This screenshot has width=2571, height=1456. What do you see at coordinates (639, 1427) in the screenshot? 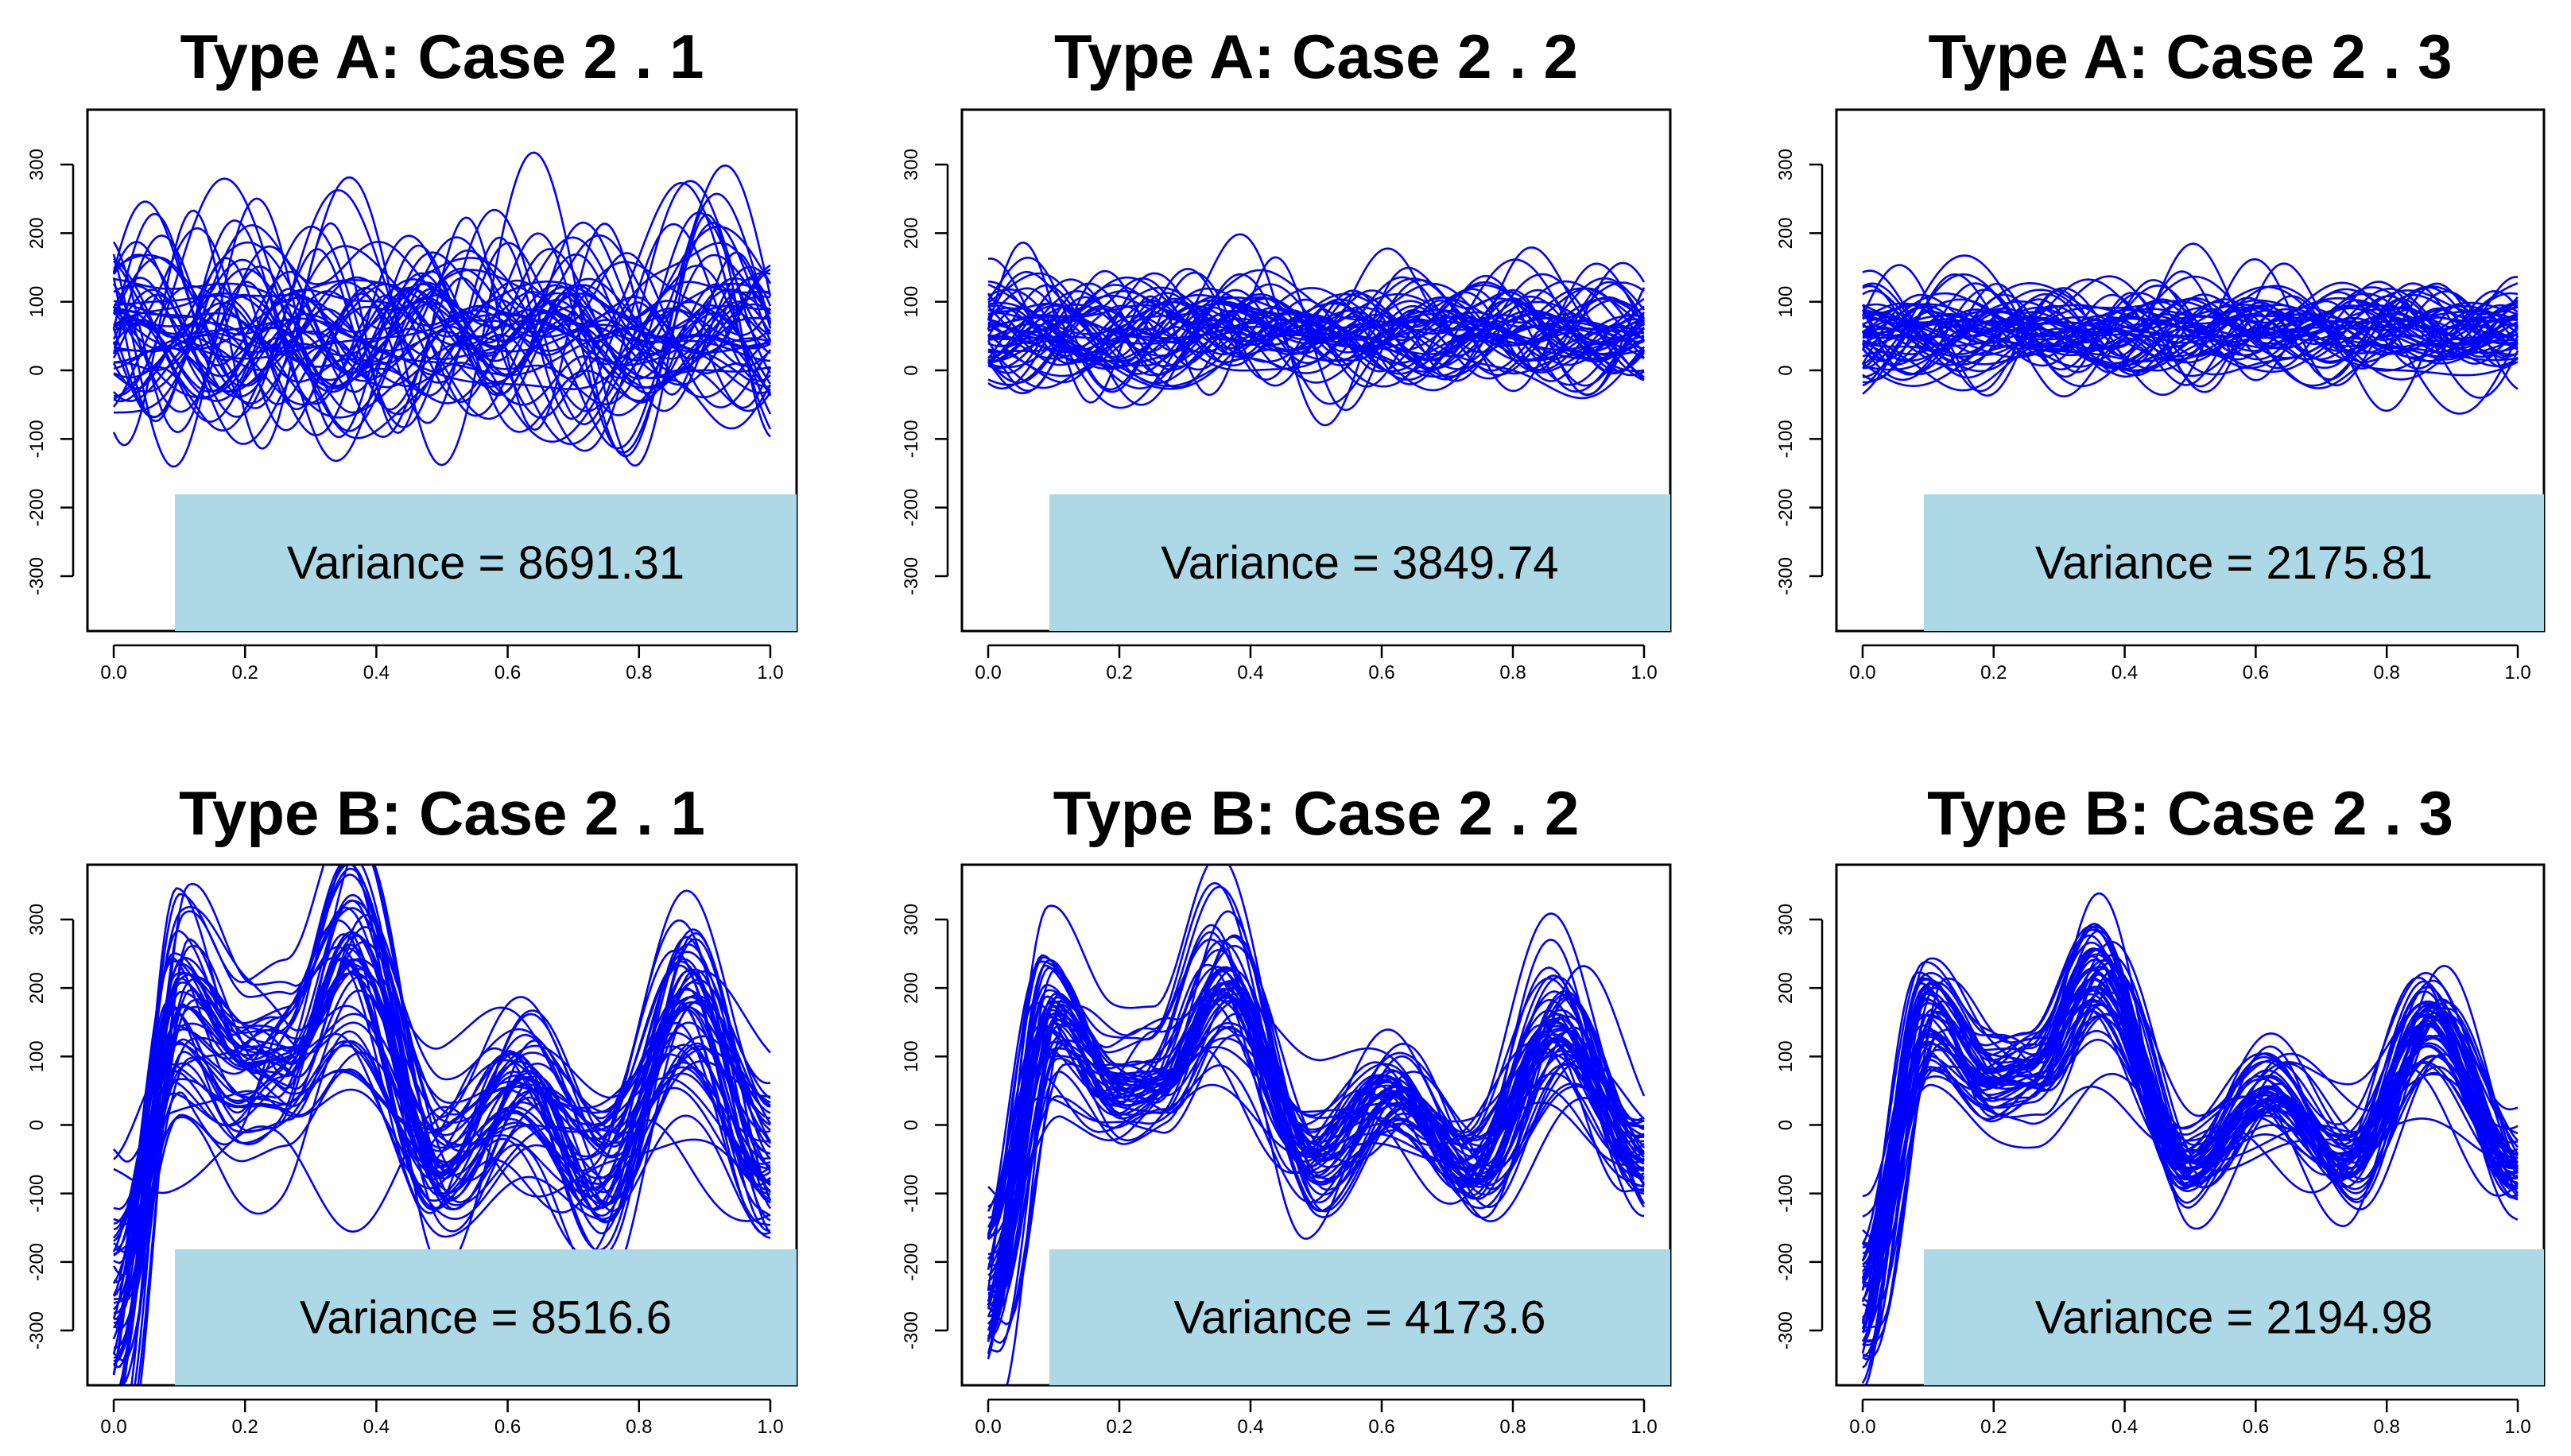
I see `x-tick-label: 0.8` at bounding box center [639, 1427].